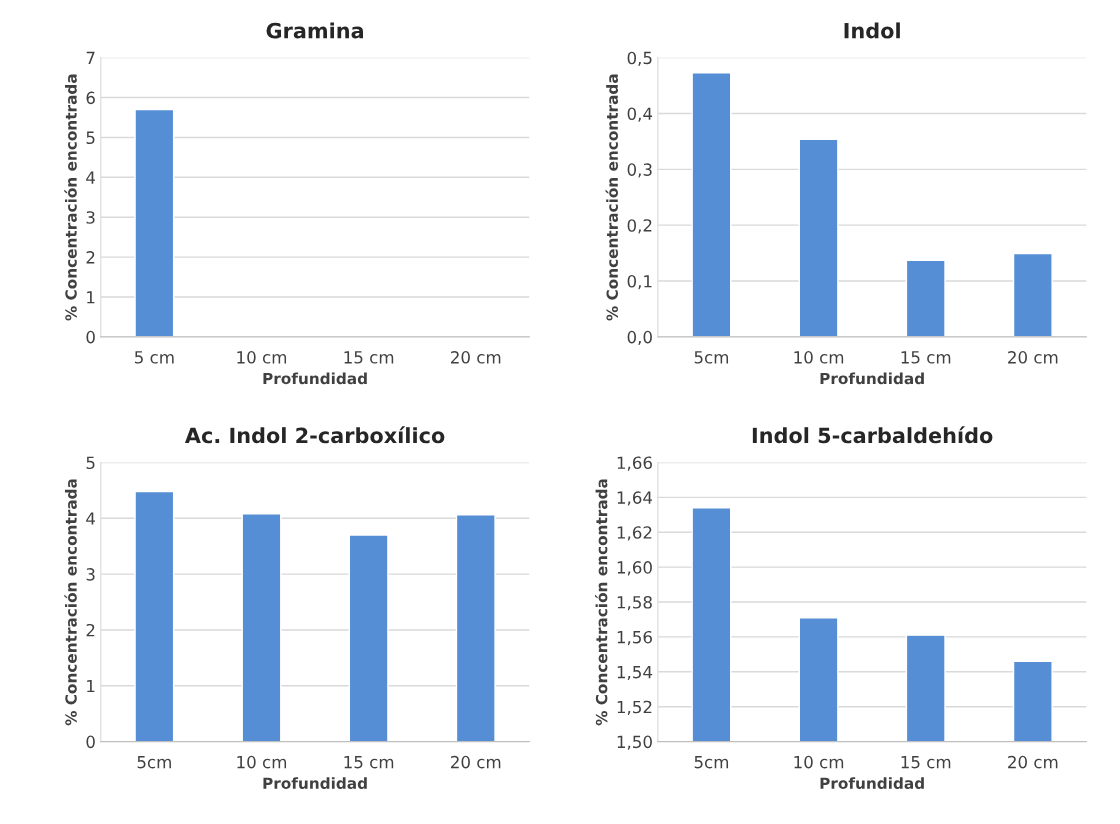 The width and height of the screenshot is (1120, 824). Describe the element at coordinates (634, 707) in the screenshot. I see `y-tick-label: 1,52` at that location.